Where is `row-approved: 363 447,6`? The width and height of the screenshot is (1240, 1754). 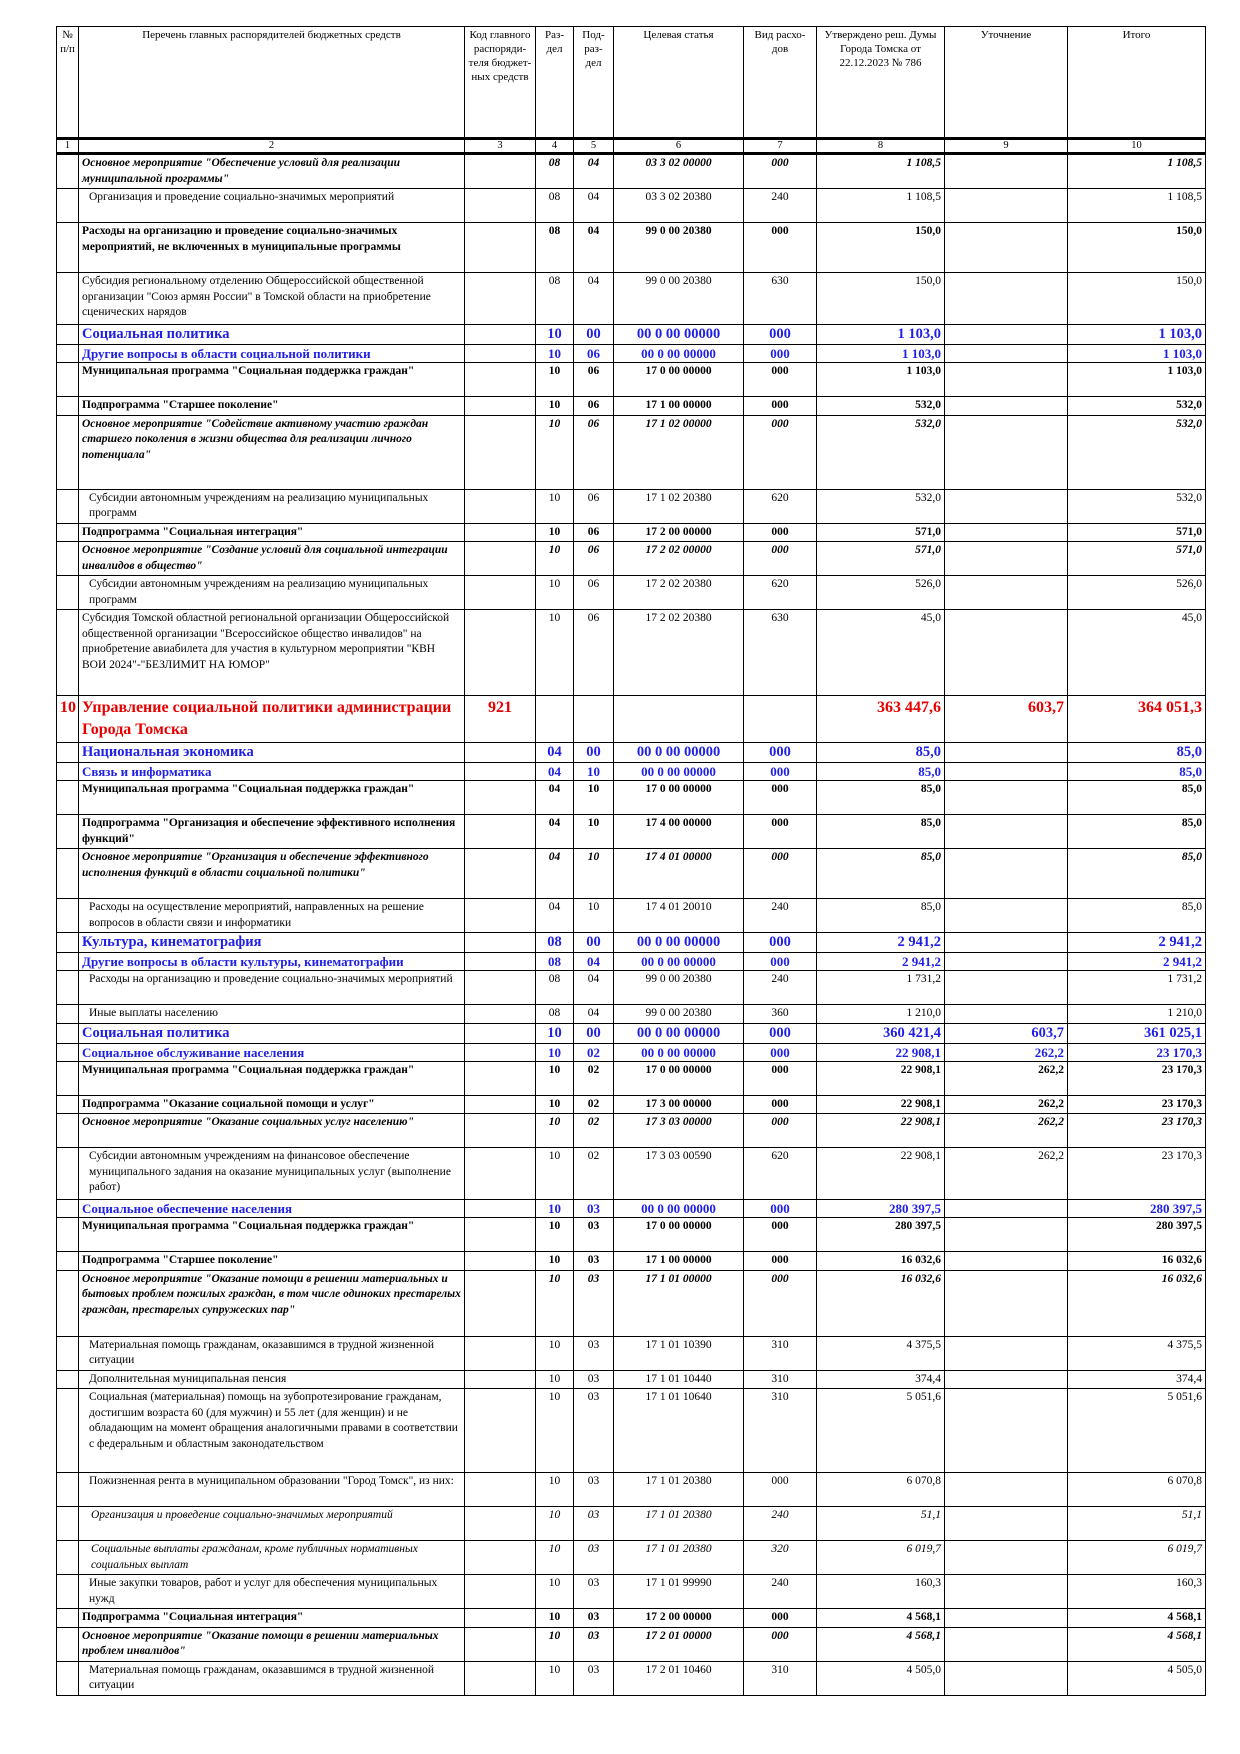
row-approved: 363 447,6 is located at coordinates (880, 719).